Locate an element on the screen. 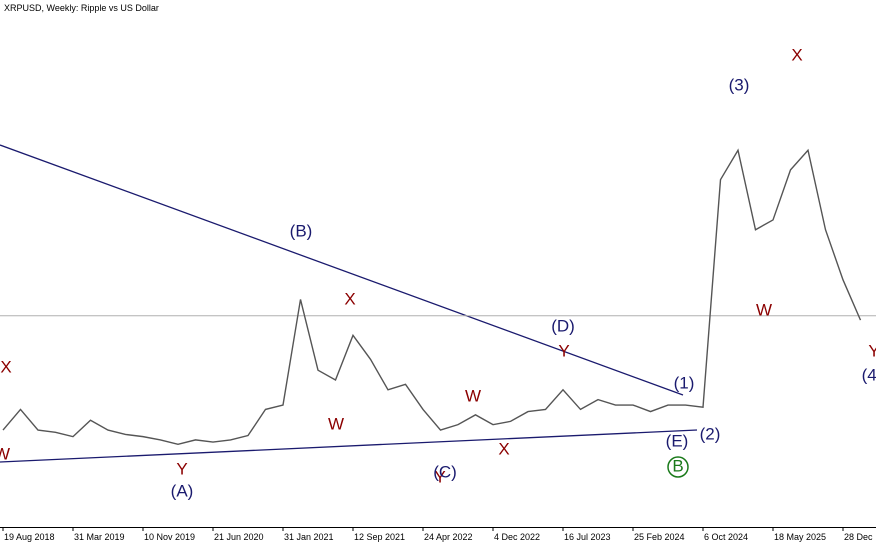 The image size is (876, 545). chart-title: XRPUSD, Weekly: Ripple vs US Dollar is located at coordinates (81, 8).